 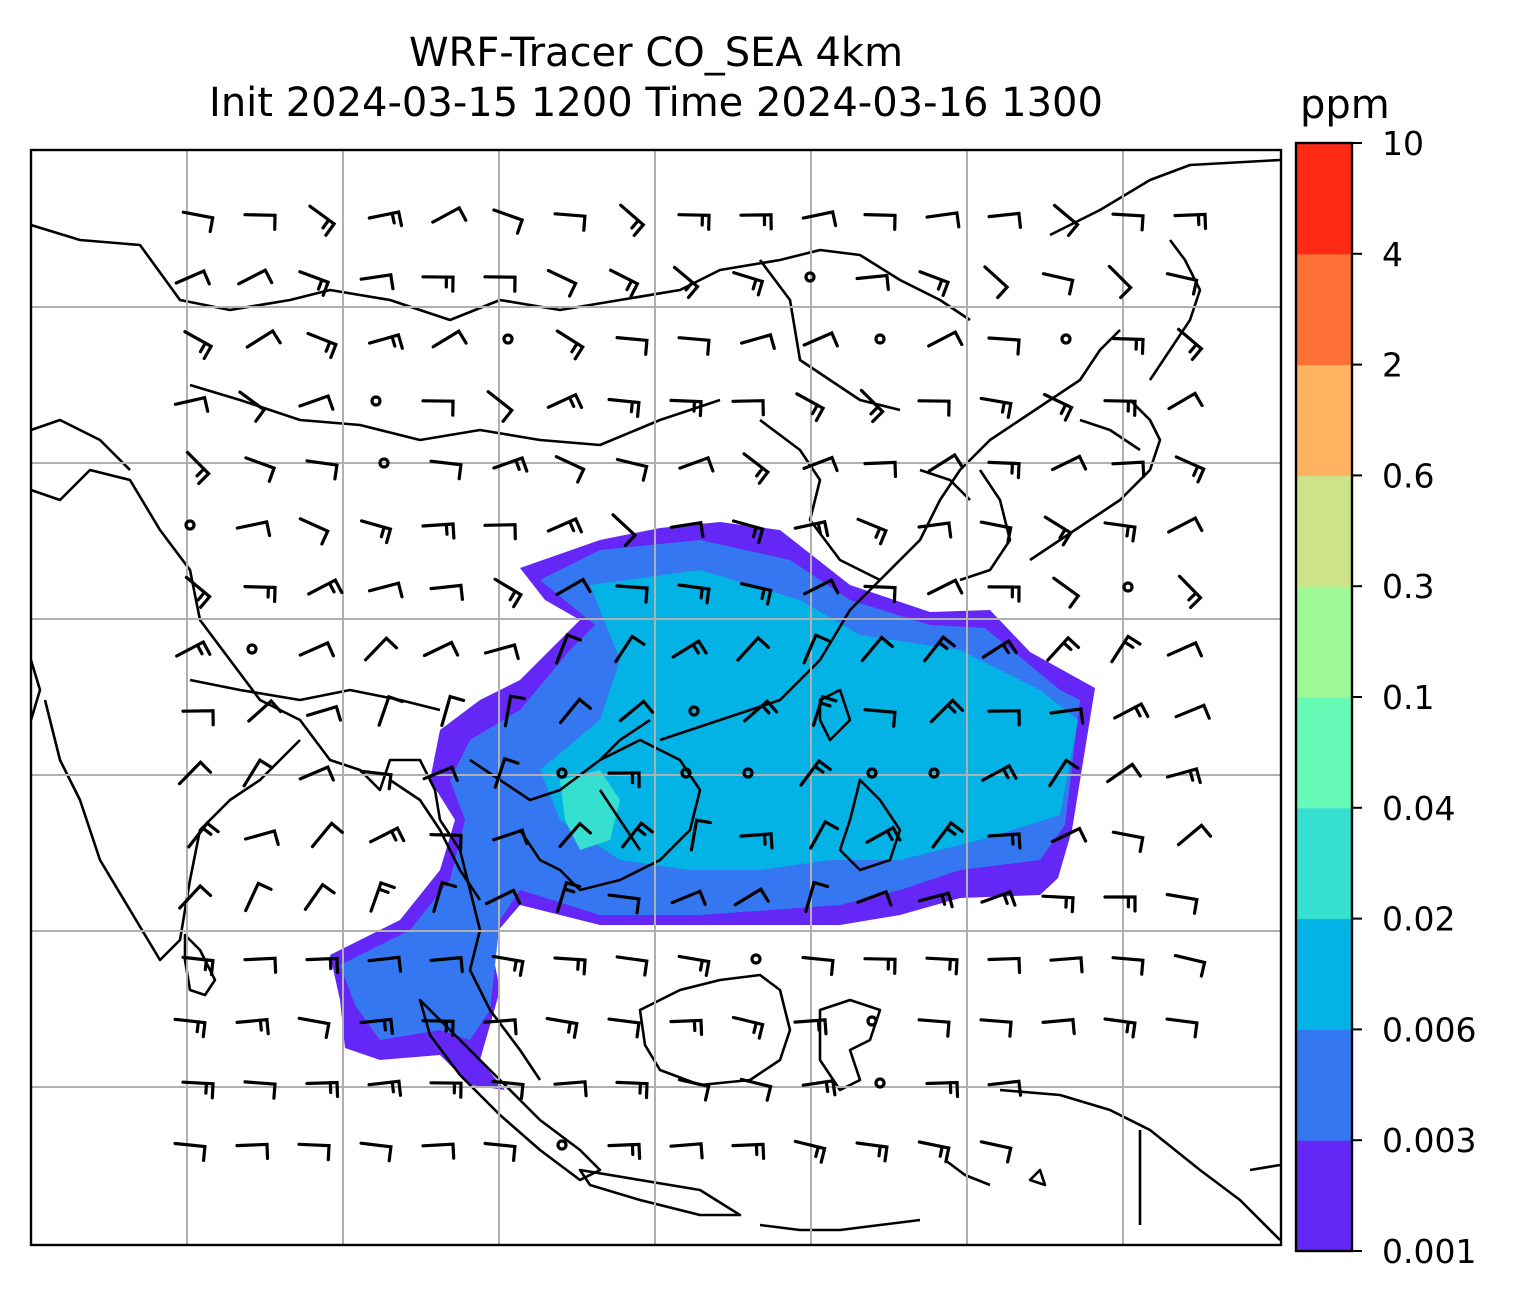 What do you see at coordinates (1418, 919) in the screenshot?
I see `colorbar-tick-label: 0.02` at bounding box center [1418, 919].